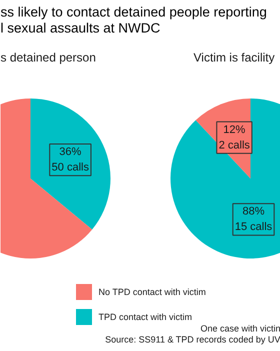 This screenshot has height=351, width=280. Describe the element at coordinates (133, 20) in the screenshot. I see `chart-title: ss likely to contact detained people reporting l sexual assaults at NWDC` at that location.